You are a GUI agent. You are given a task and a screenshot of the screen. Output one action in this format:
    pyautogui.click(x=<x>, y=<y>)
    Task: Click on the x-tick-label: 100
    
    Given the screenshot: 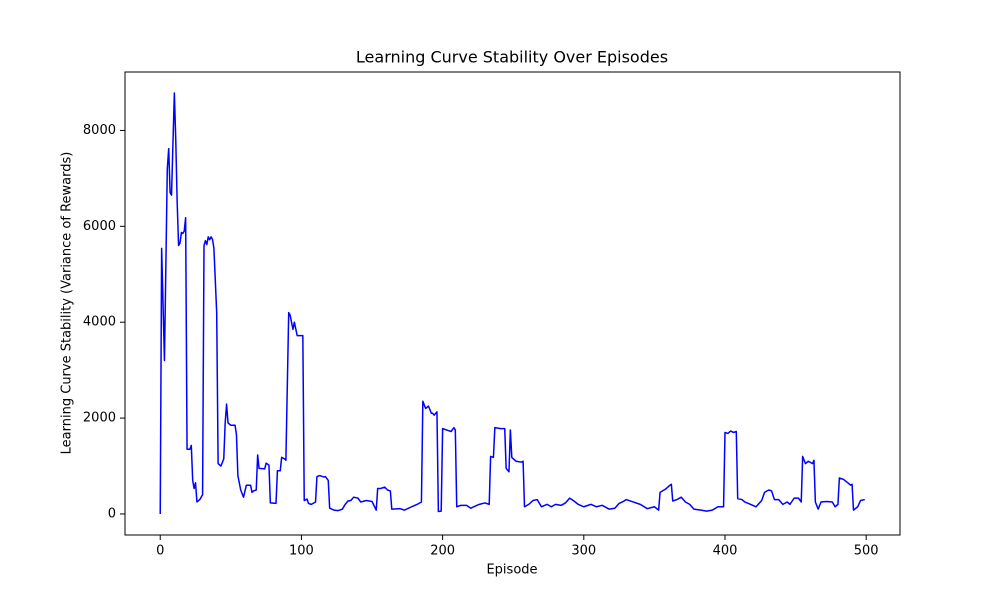 What is the action you would take?
    pyautogui.click(x=301, y=551)
    